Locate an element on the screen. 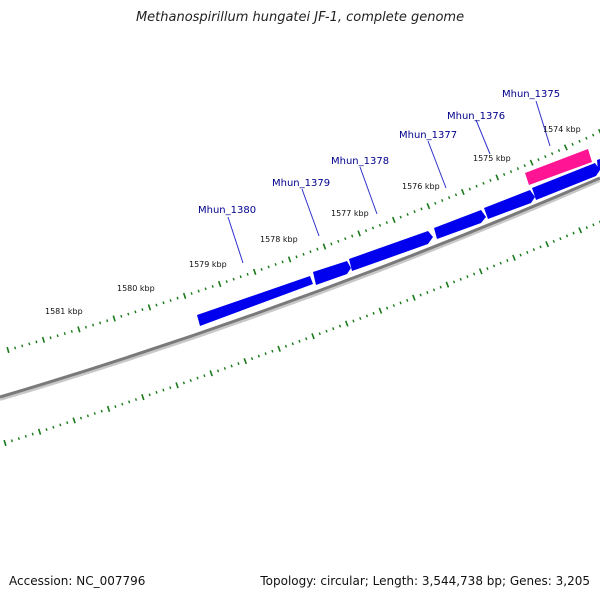 This screenshot has height=600, width=600. gene-label-mhun-1380: Mhun_1380 is located at coordinates (227, 210).